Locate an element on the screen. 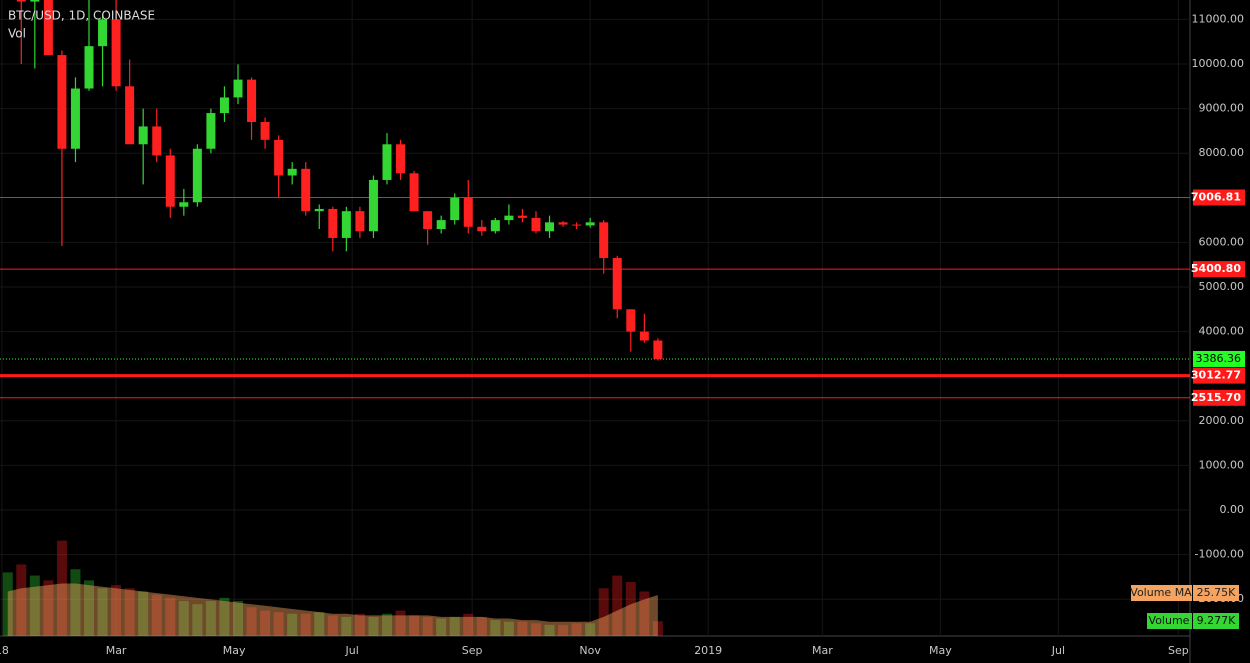 The image size is (1250, 663). volume-ma-area is located at coordinates (332, 609).